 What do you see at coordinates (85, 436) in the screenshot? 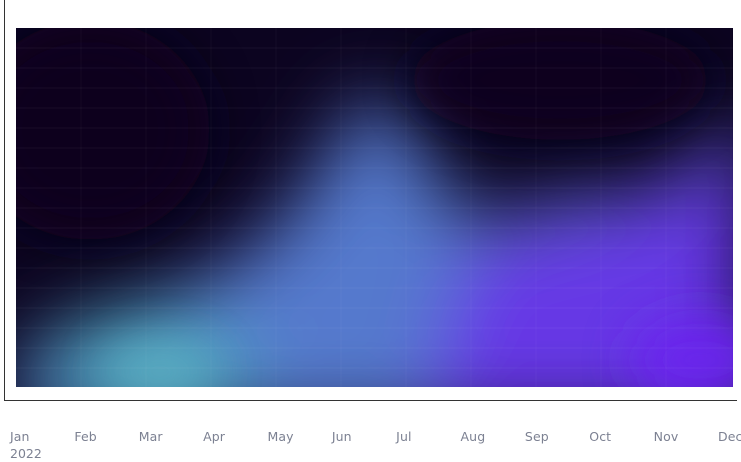
I see `x-tick-label: Feb` at bounding box center [85, 436].